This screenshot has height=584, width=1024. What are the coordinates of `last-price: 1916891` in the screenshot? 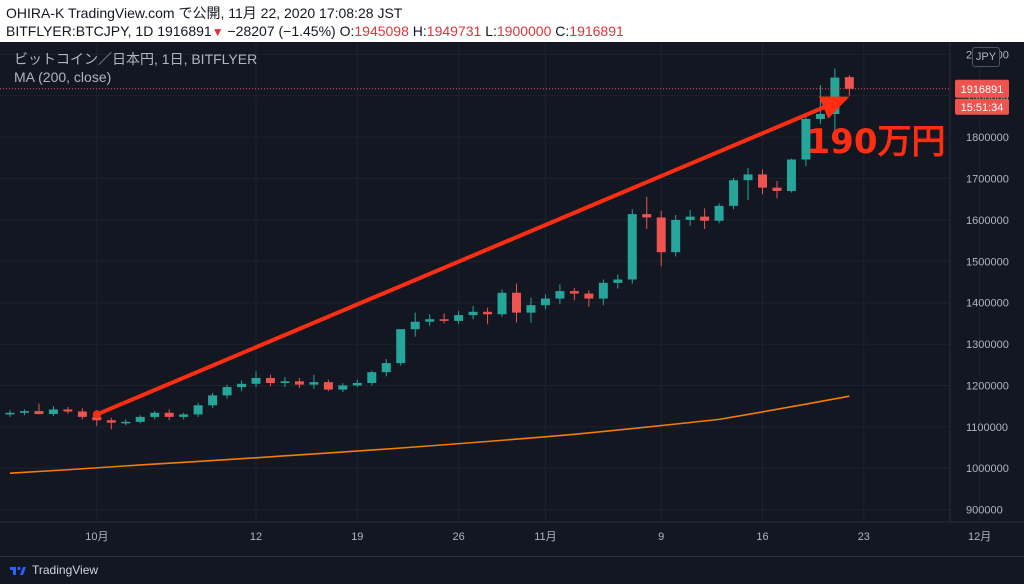 It's located at (184, 31).